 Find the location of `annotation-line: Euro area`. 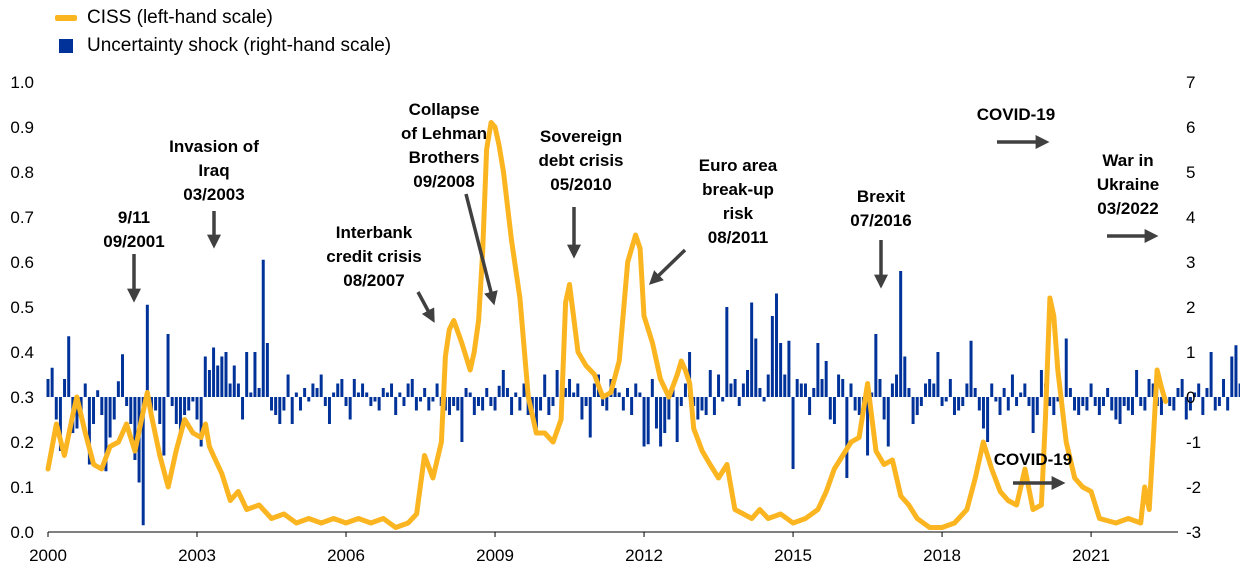

annotation-line: Euro area is located at coordinates (738, 165).